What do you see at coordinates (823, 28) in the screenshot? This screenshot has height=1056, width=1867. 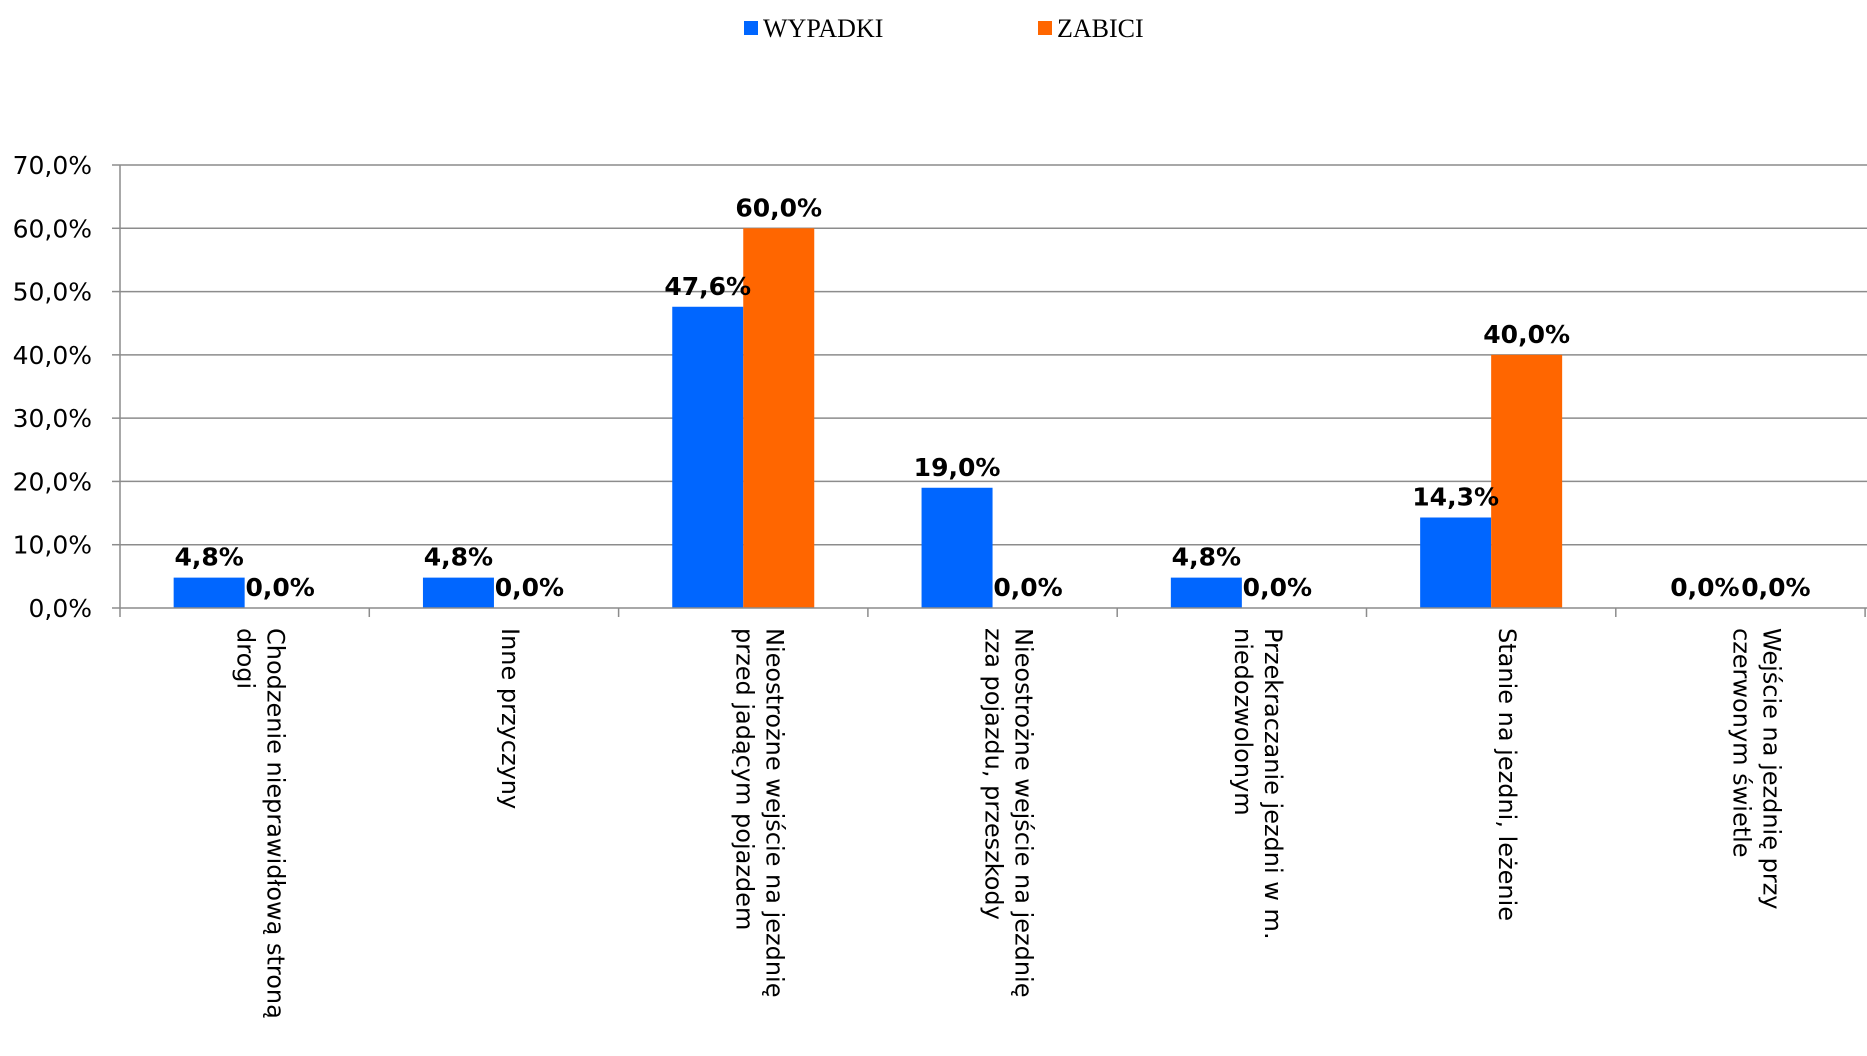 I see `legend-label-wypadki: WYPADKI` at bounding box center [823, 28].